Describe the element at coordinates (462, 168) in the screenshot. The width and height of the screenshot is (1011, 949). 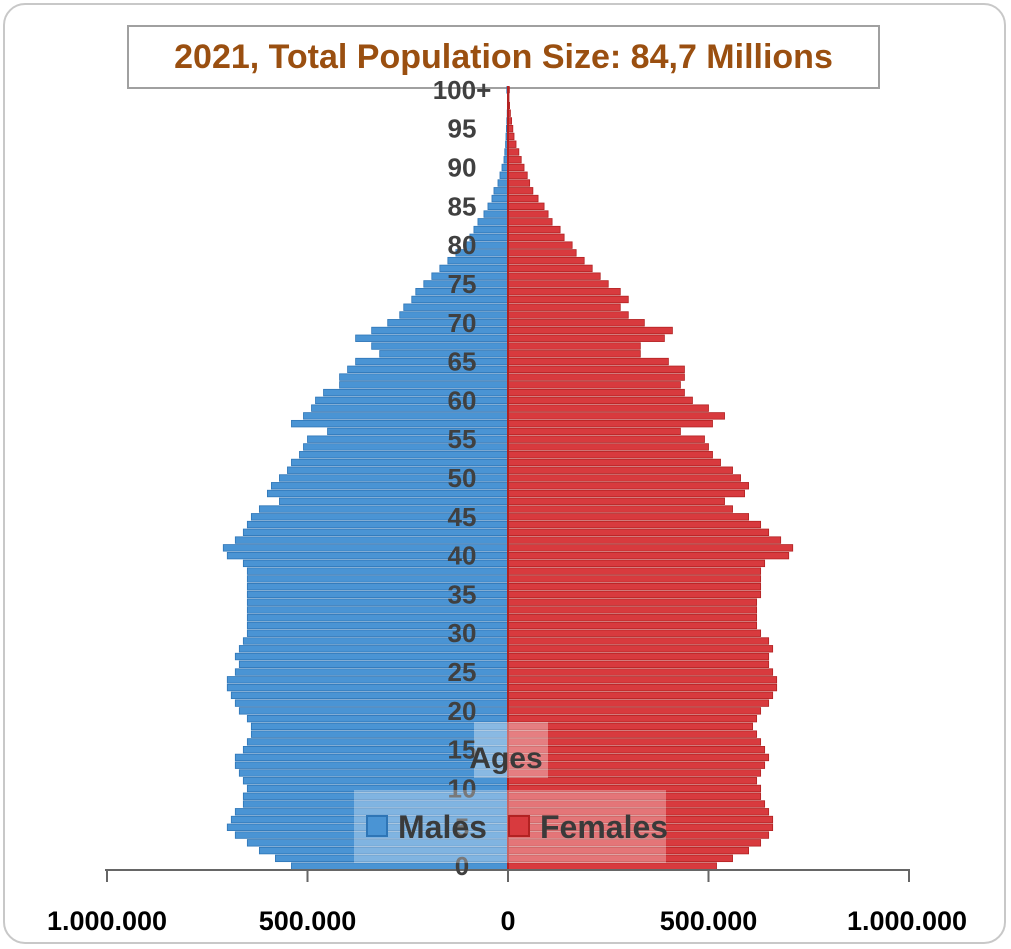
I see `age-tick-label: 90` at that location.